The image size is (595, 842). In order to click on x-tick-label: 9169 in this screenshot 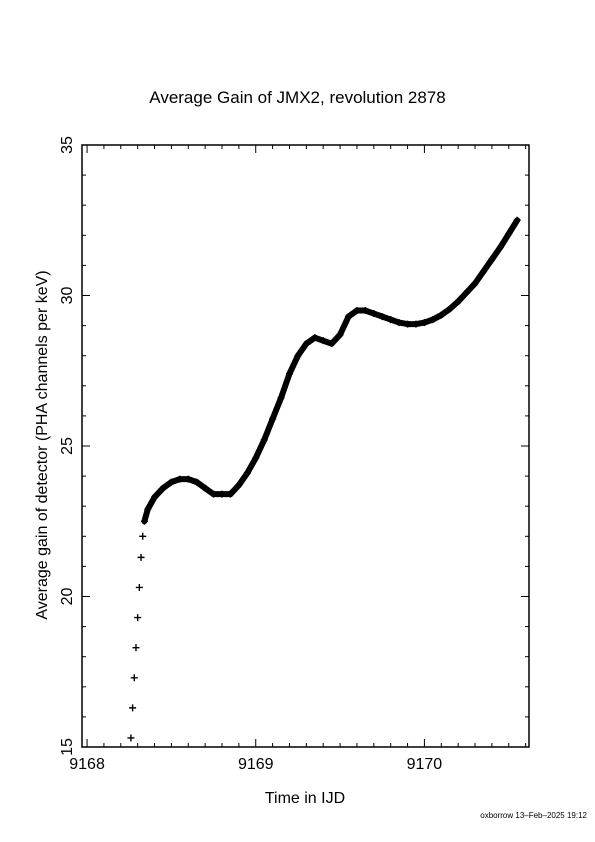, I will do `click(256, 764)`.